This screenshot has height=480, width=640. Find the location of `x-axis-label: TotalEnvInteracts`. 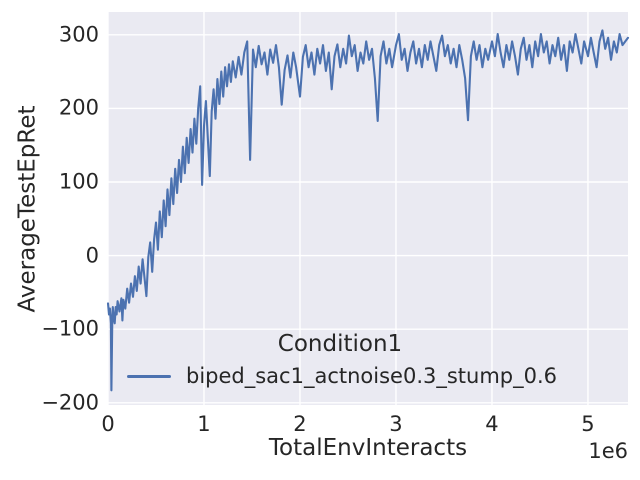

x-axis-label: TotalEnvInteracts is located at coordinates (368, 448).